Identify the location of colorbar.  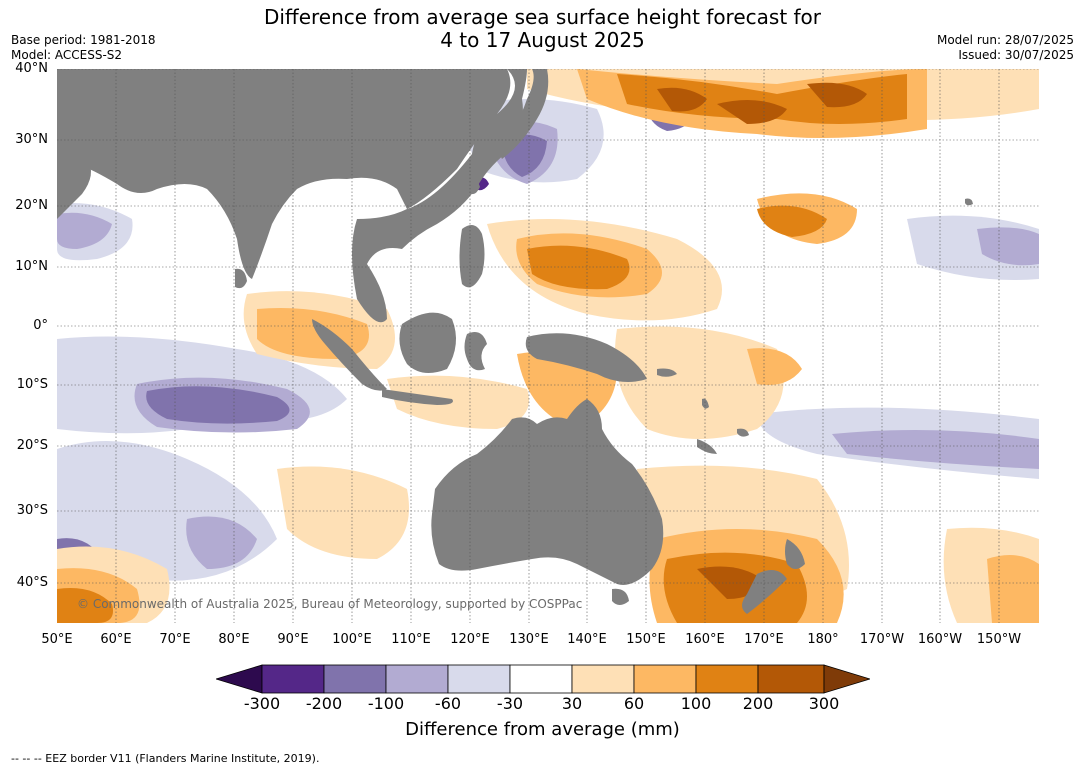
(543, 679).